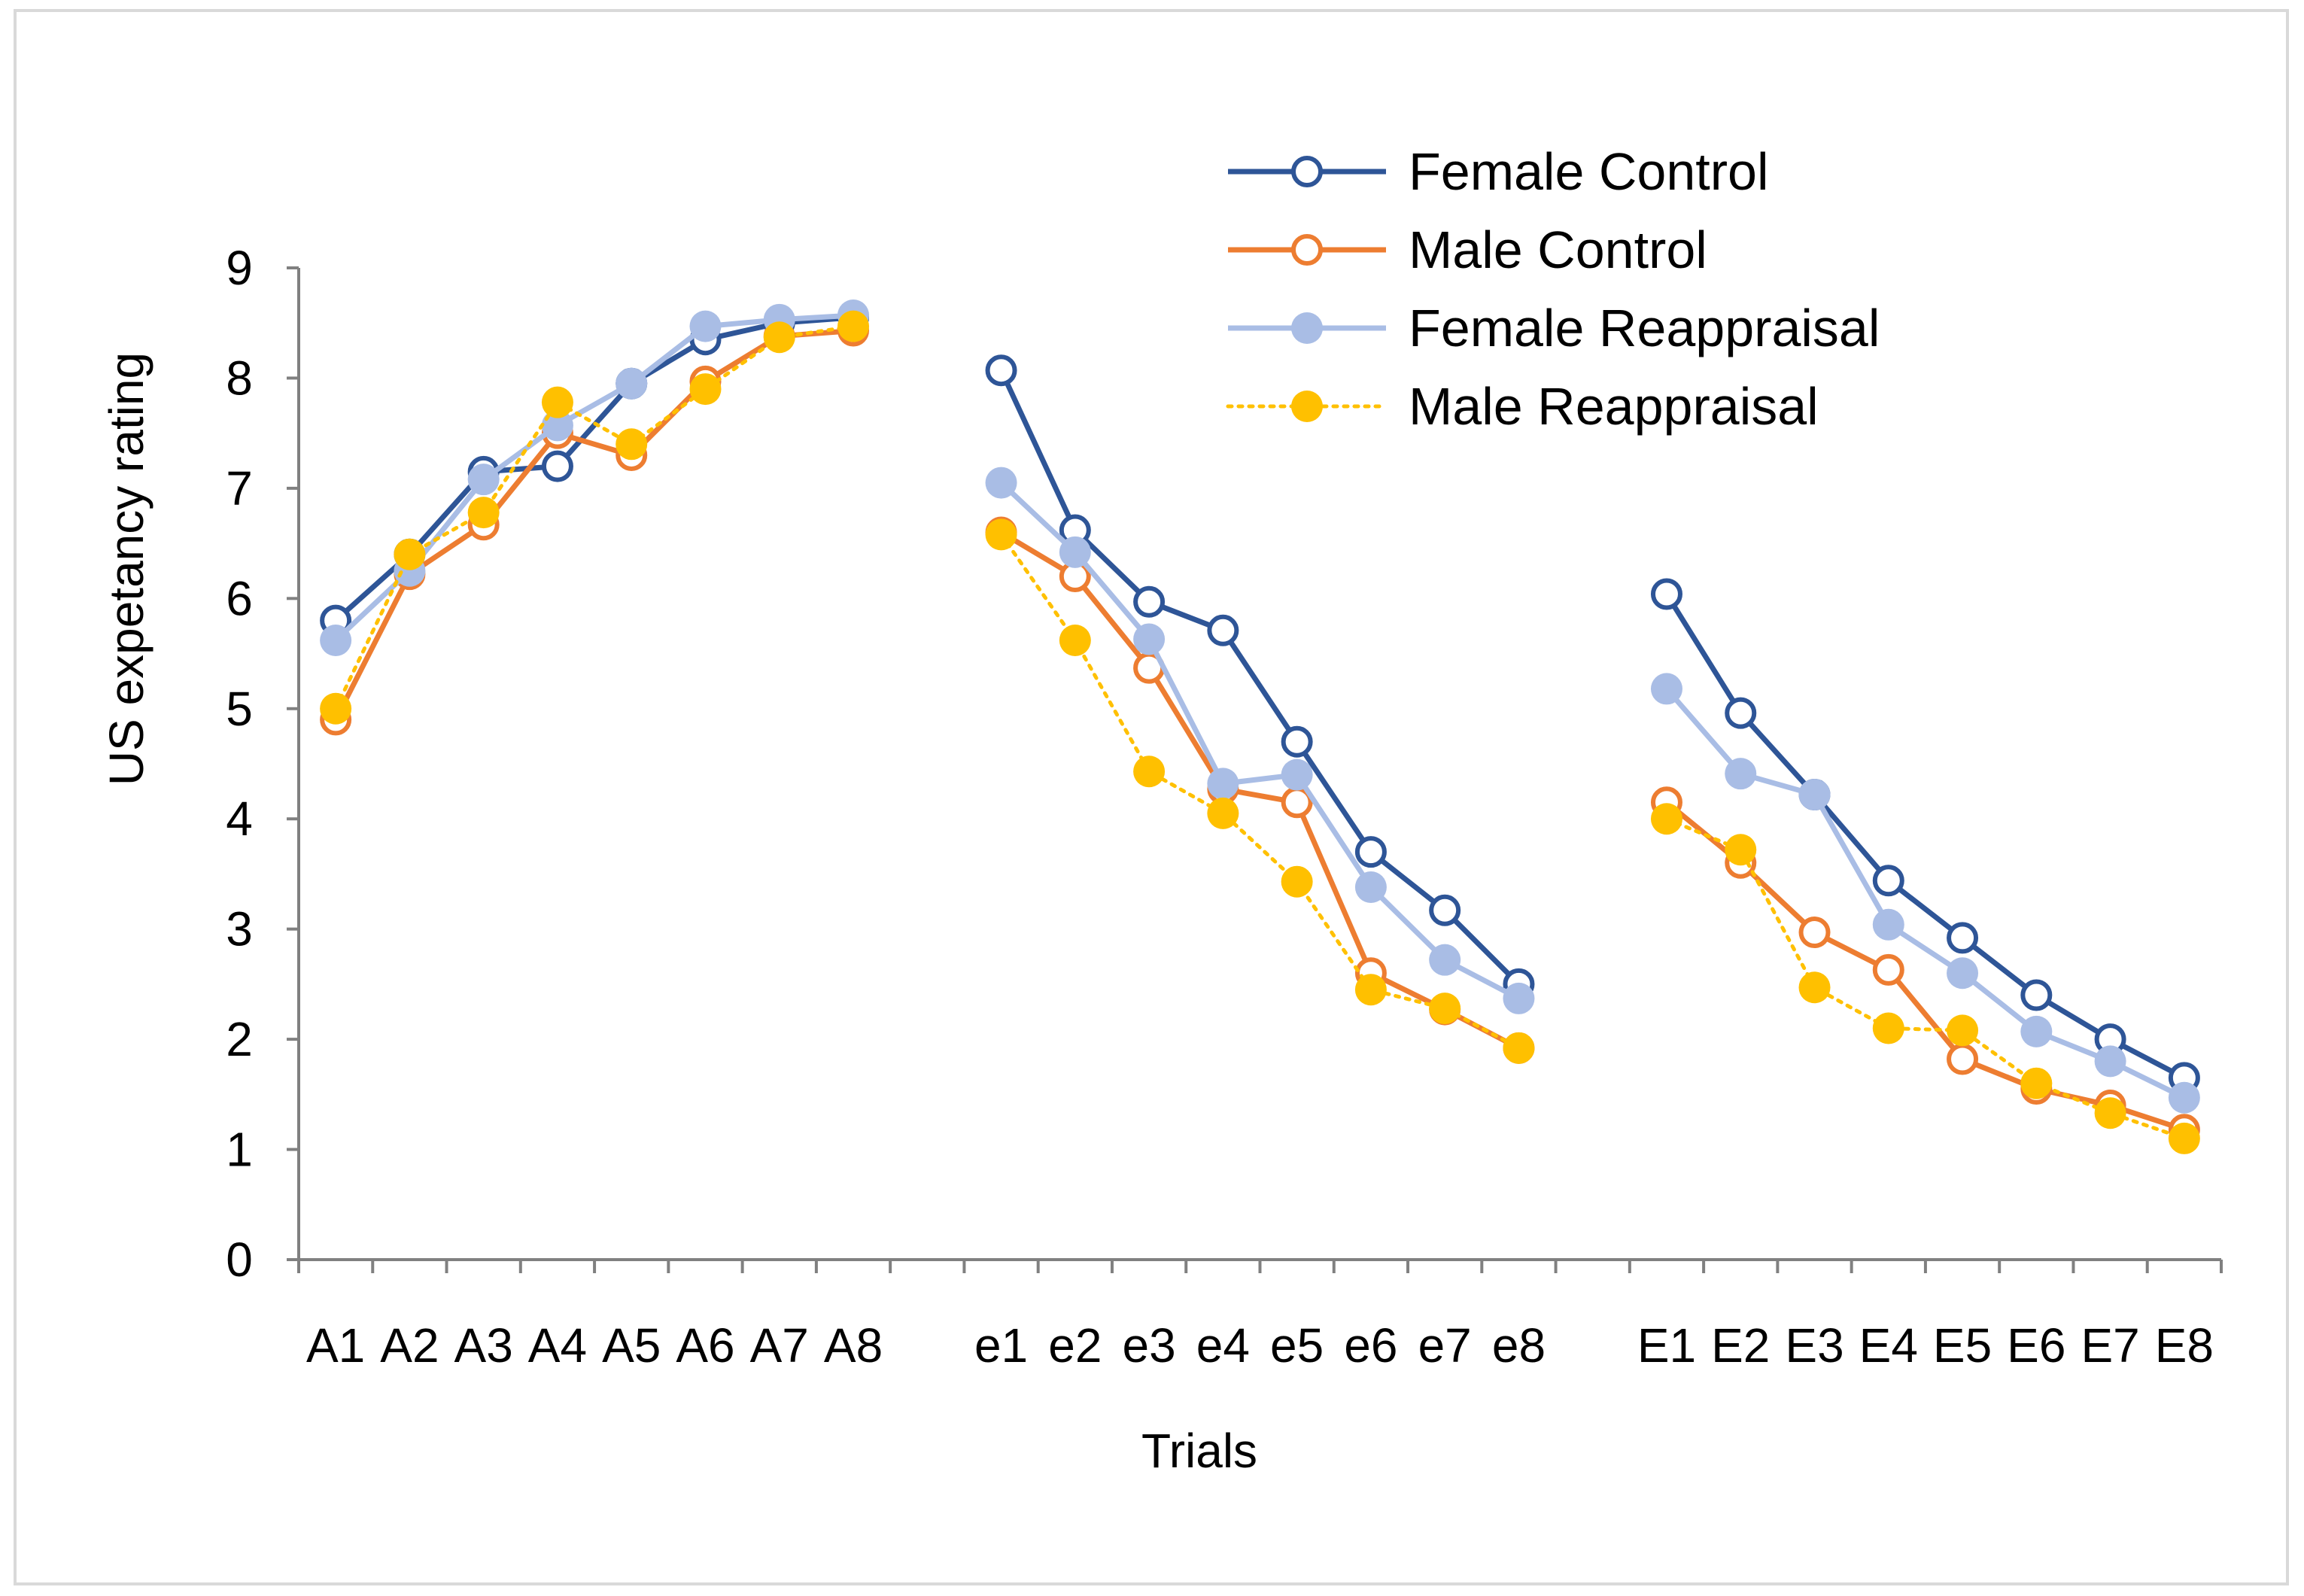 Image resolution: width=2304 pixels, height=1596 pixels. Describe the element at coordinates (1370, 1345) in the screenshot. I see `x-tick-label: e6` at that location.